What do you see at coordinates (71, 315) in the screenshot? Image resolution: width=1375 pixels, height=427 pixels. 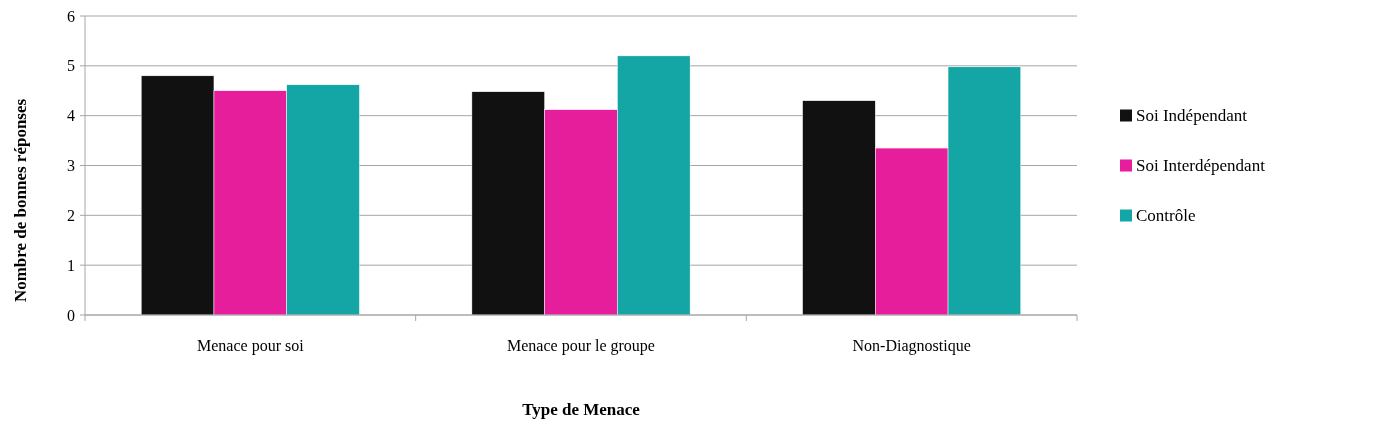 I see `y-tick-label: 0` at bounding box center [71, 315].